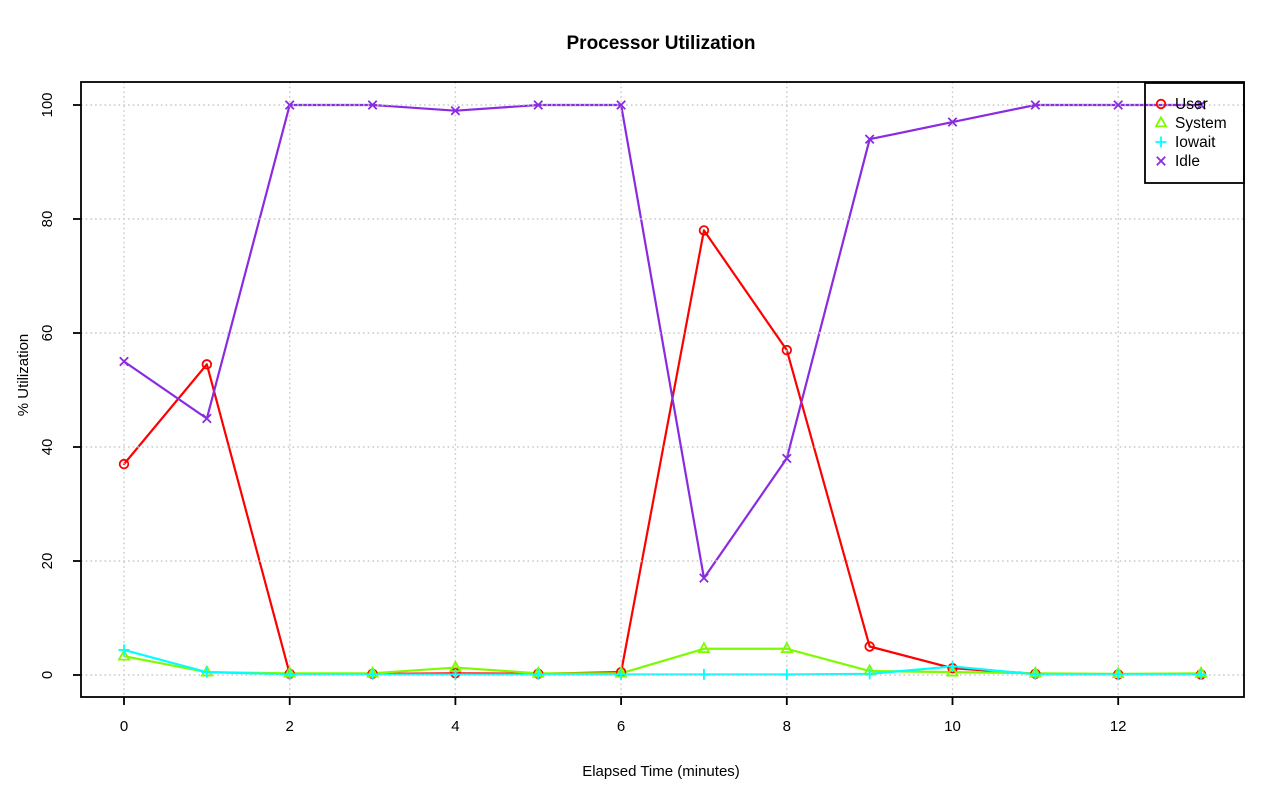 The image size is (1280, 801). What do you see at coordinates (124, 726) in the screenshot?
I see `x-tick-label: 0` at bounding box center [124, 726].